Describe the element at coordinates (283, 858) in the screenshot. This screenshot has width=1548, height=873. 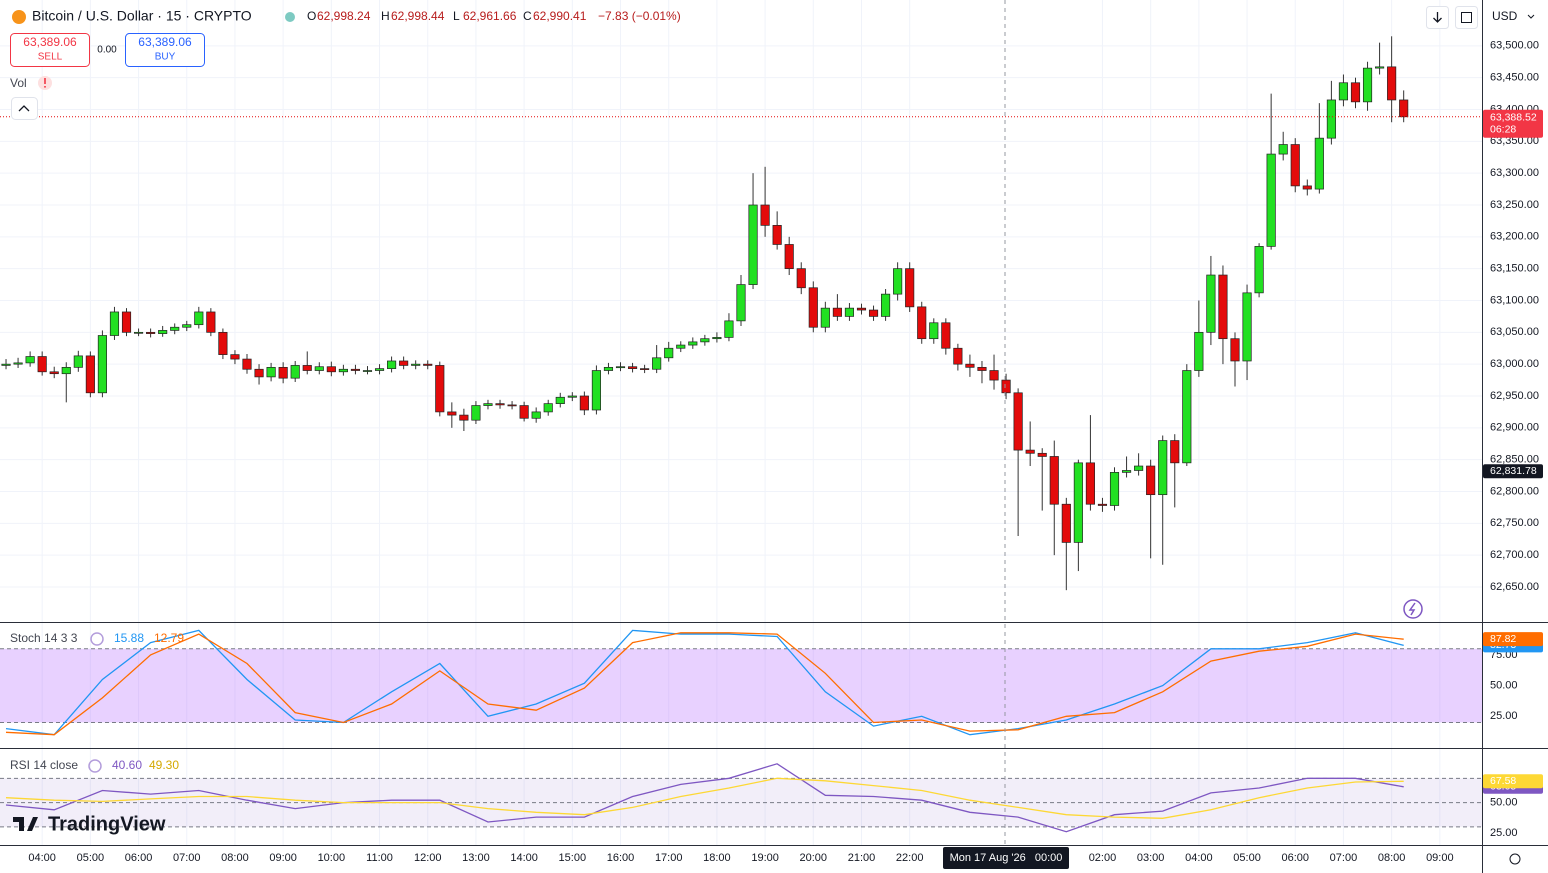
I see `x-tick-label: 09:00` at that location.